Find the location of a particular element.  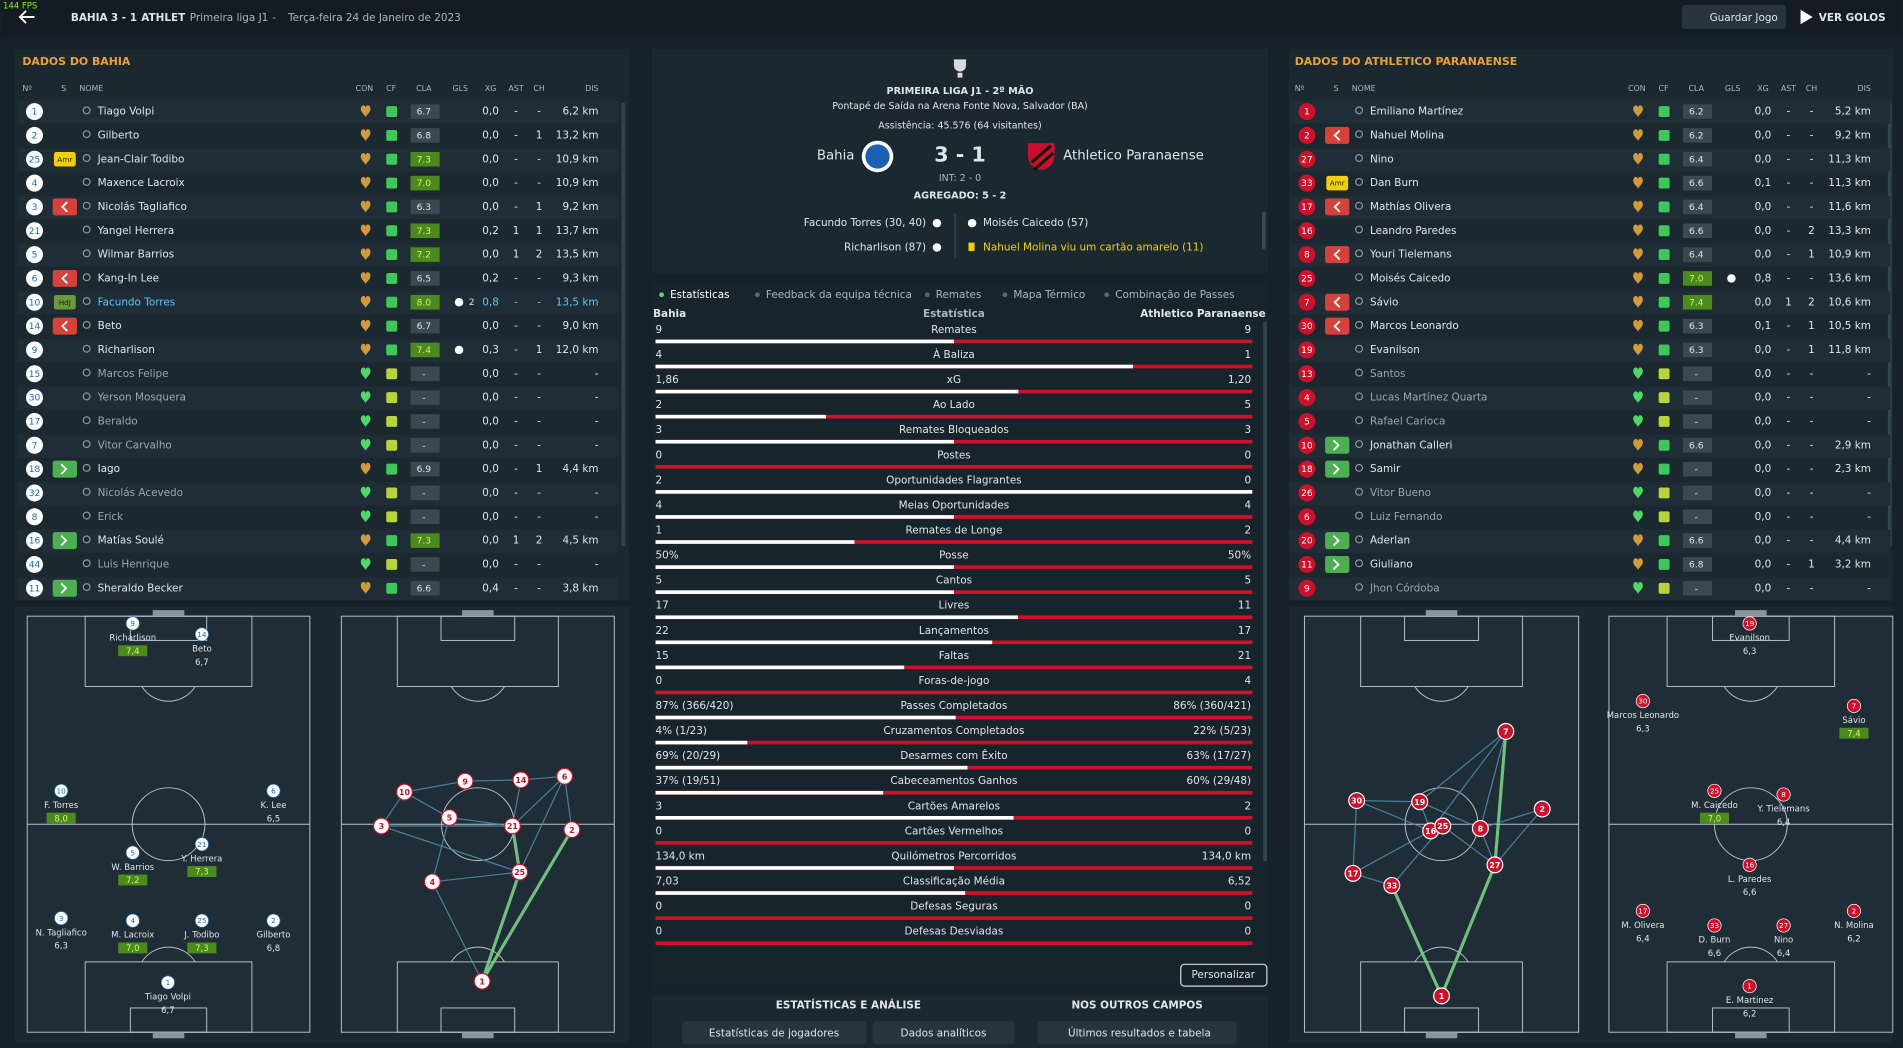

tab: Mapa Térmico is located at coordinates (1049, 295).